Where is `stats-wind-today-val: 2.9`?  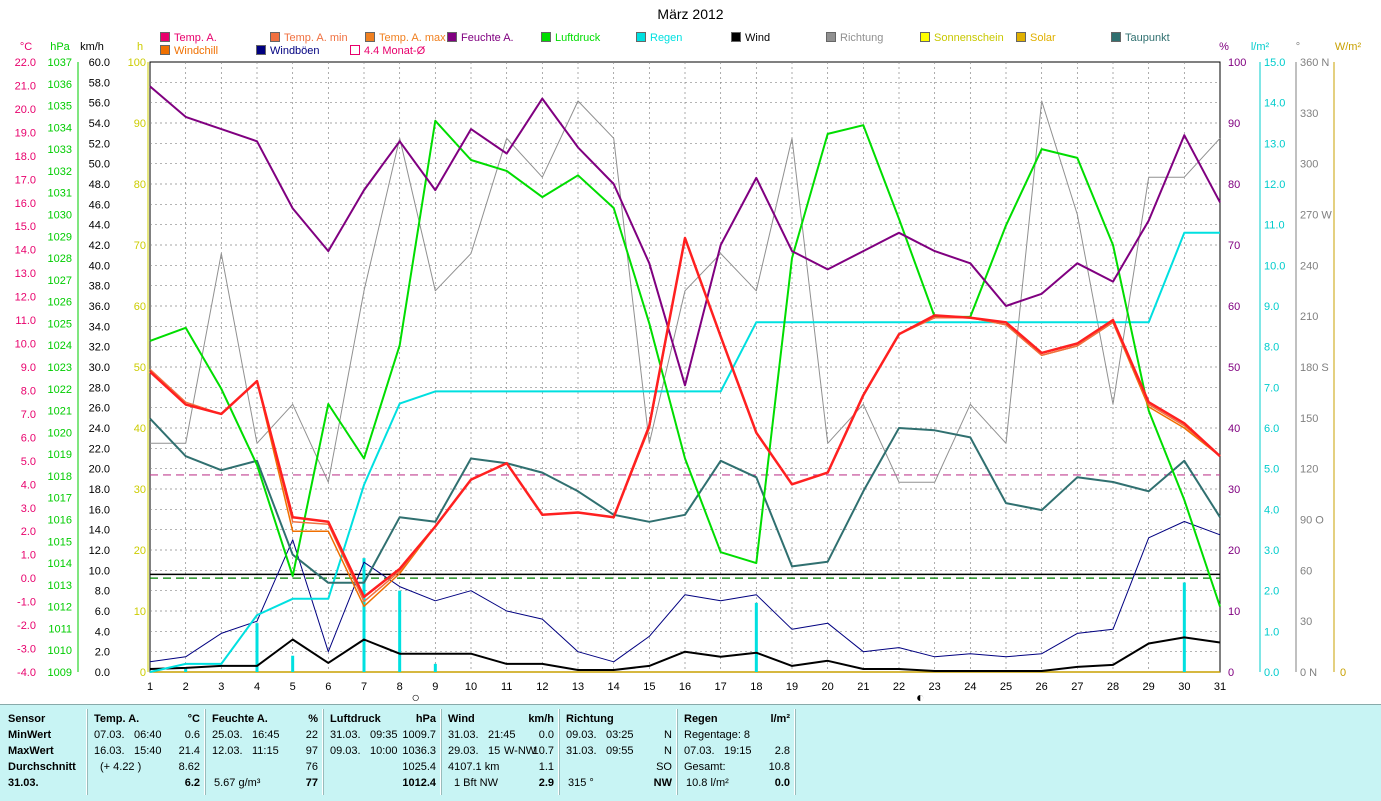
stats-wind-today-val: 2.9 is located at coordinates (546, 783).